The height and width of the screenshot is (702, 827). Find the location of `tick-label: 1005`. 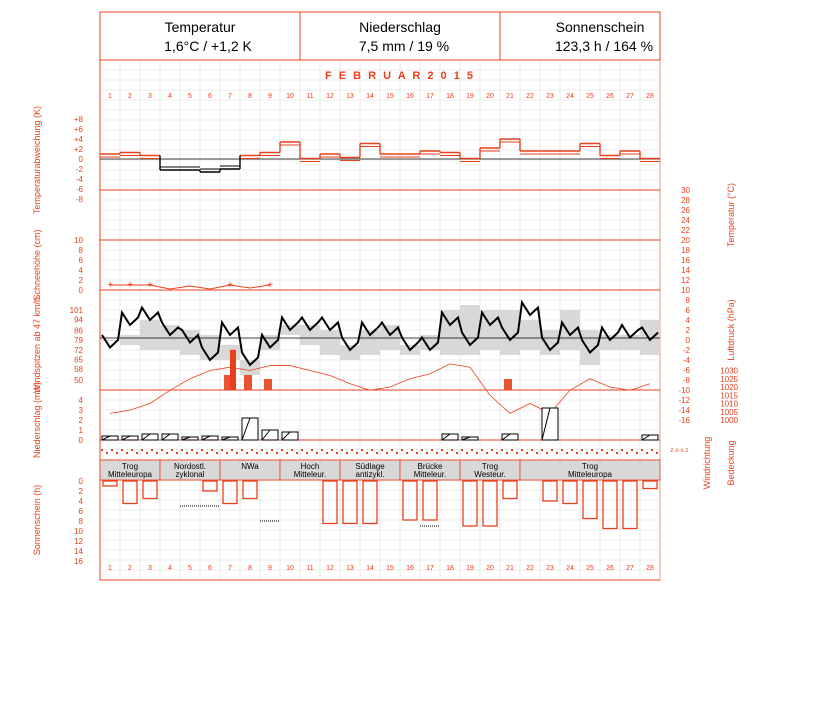

tick-label: 1005 is located at coordinates (729, 412).